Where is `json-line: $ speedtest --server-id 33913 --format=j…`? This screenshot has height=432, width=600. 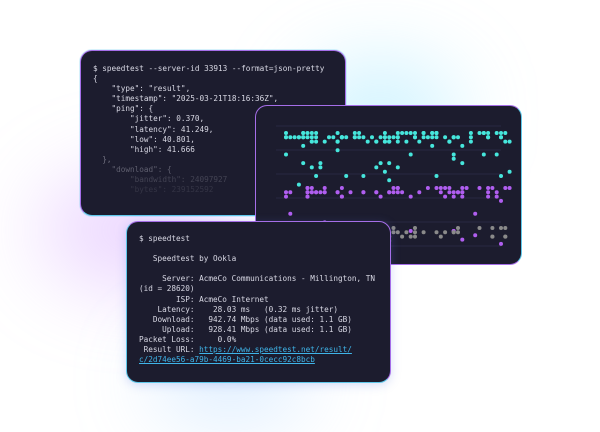
json-line: $ speedtest --server-id 33913 --format=j… is located at coordinates (209, 68).